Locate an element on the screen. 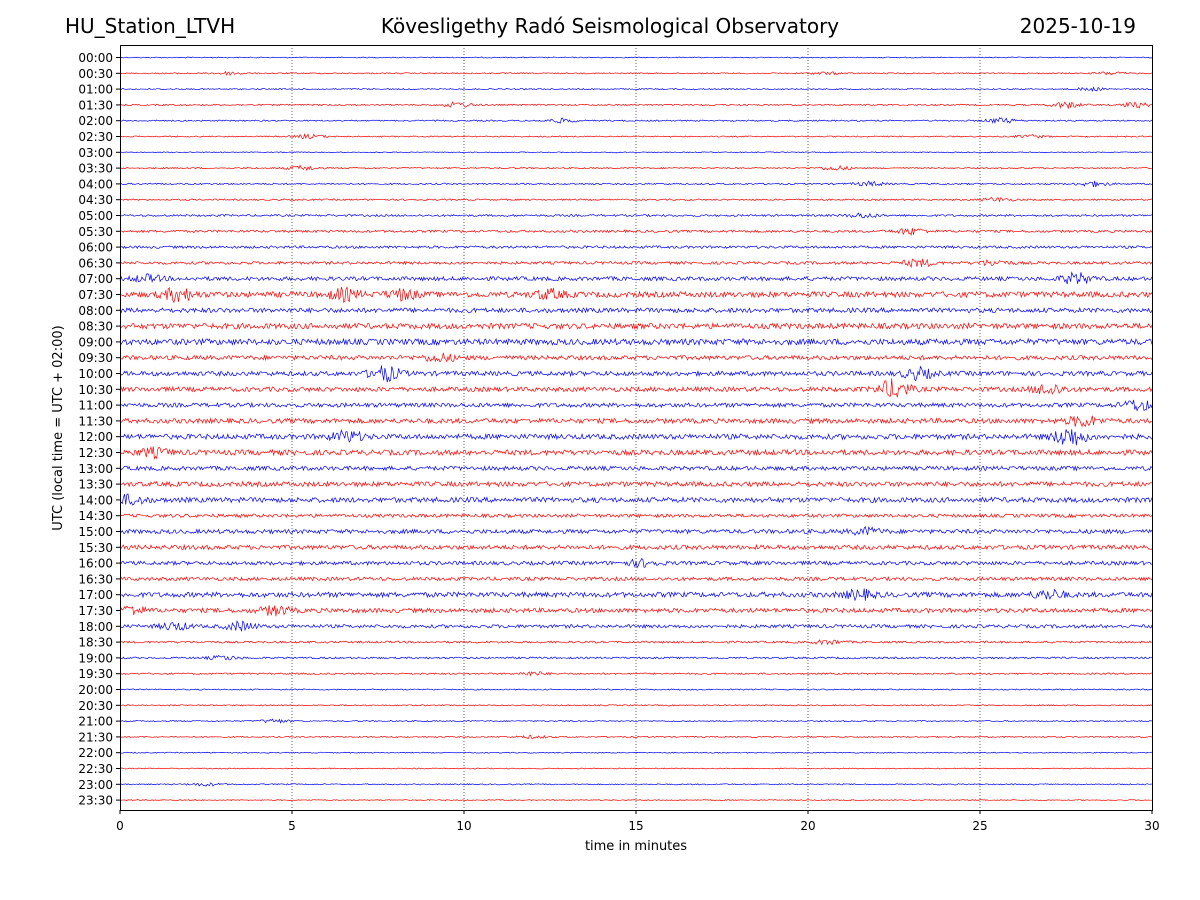 The height and width of the screenshot is (900, 1200). y-axis-label: UTC (local time = UTC + 02:00) is located at coordinates (58, 427).